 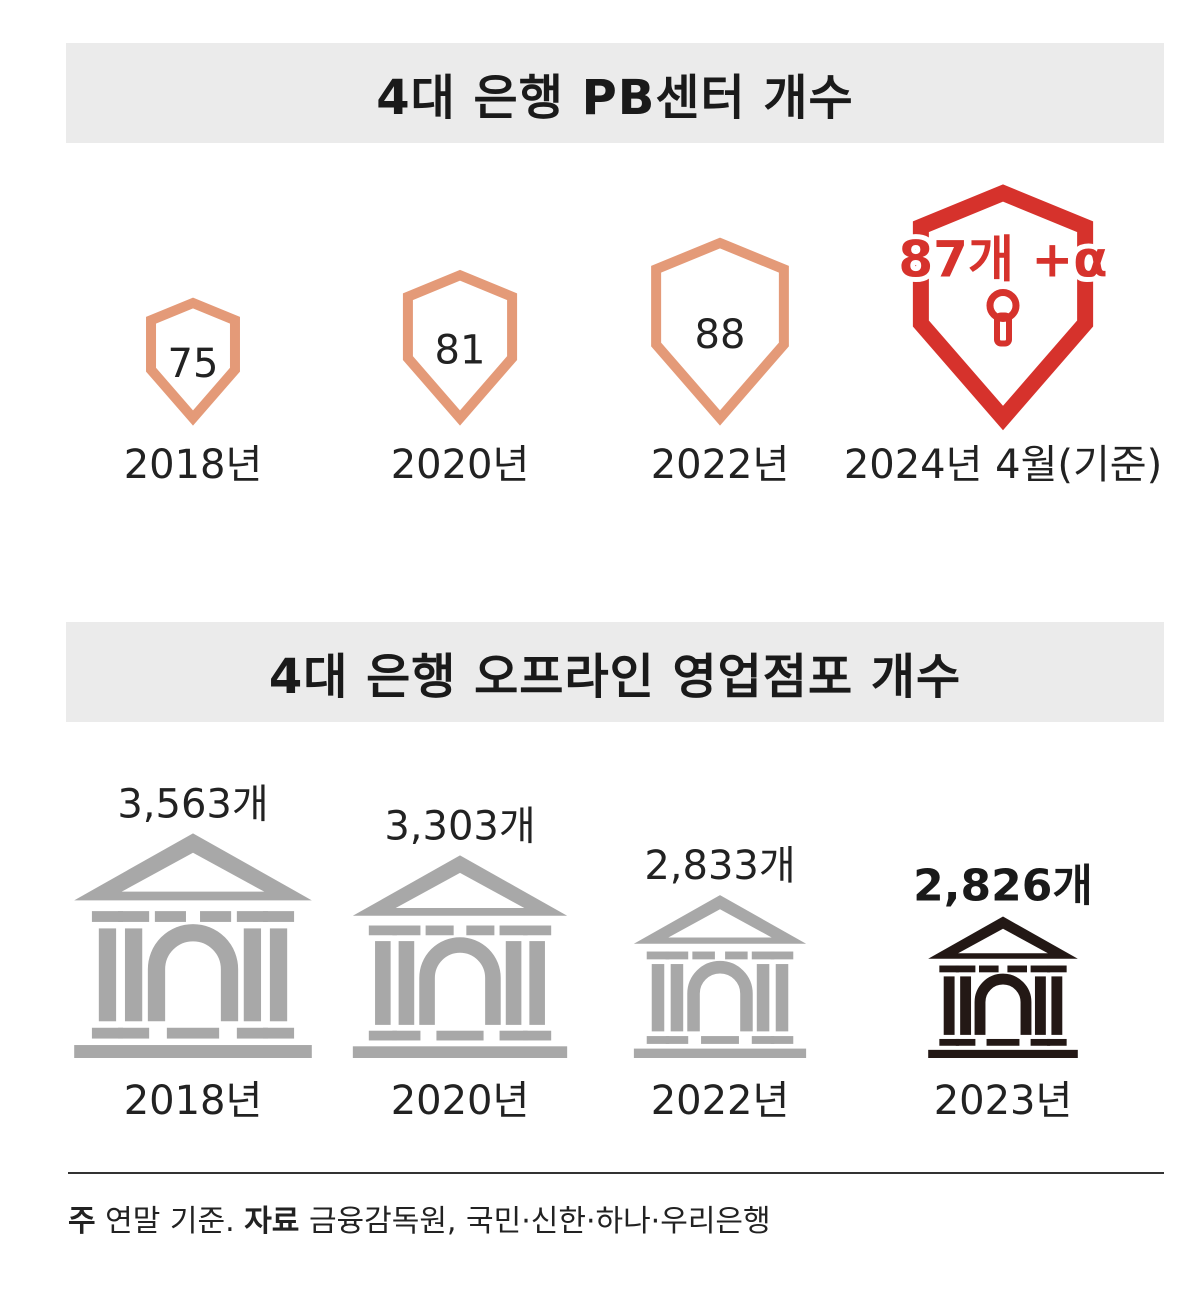 What do you see at coordinates (1003, 1101) in the screenshot?
I see `branch-category-label: 2023년` at bounding box center [1003, 1101].